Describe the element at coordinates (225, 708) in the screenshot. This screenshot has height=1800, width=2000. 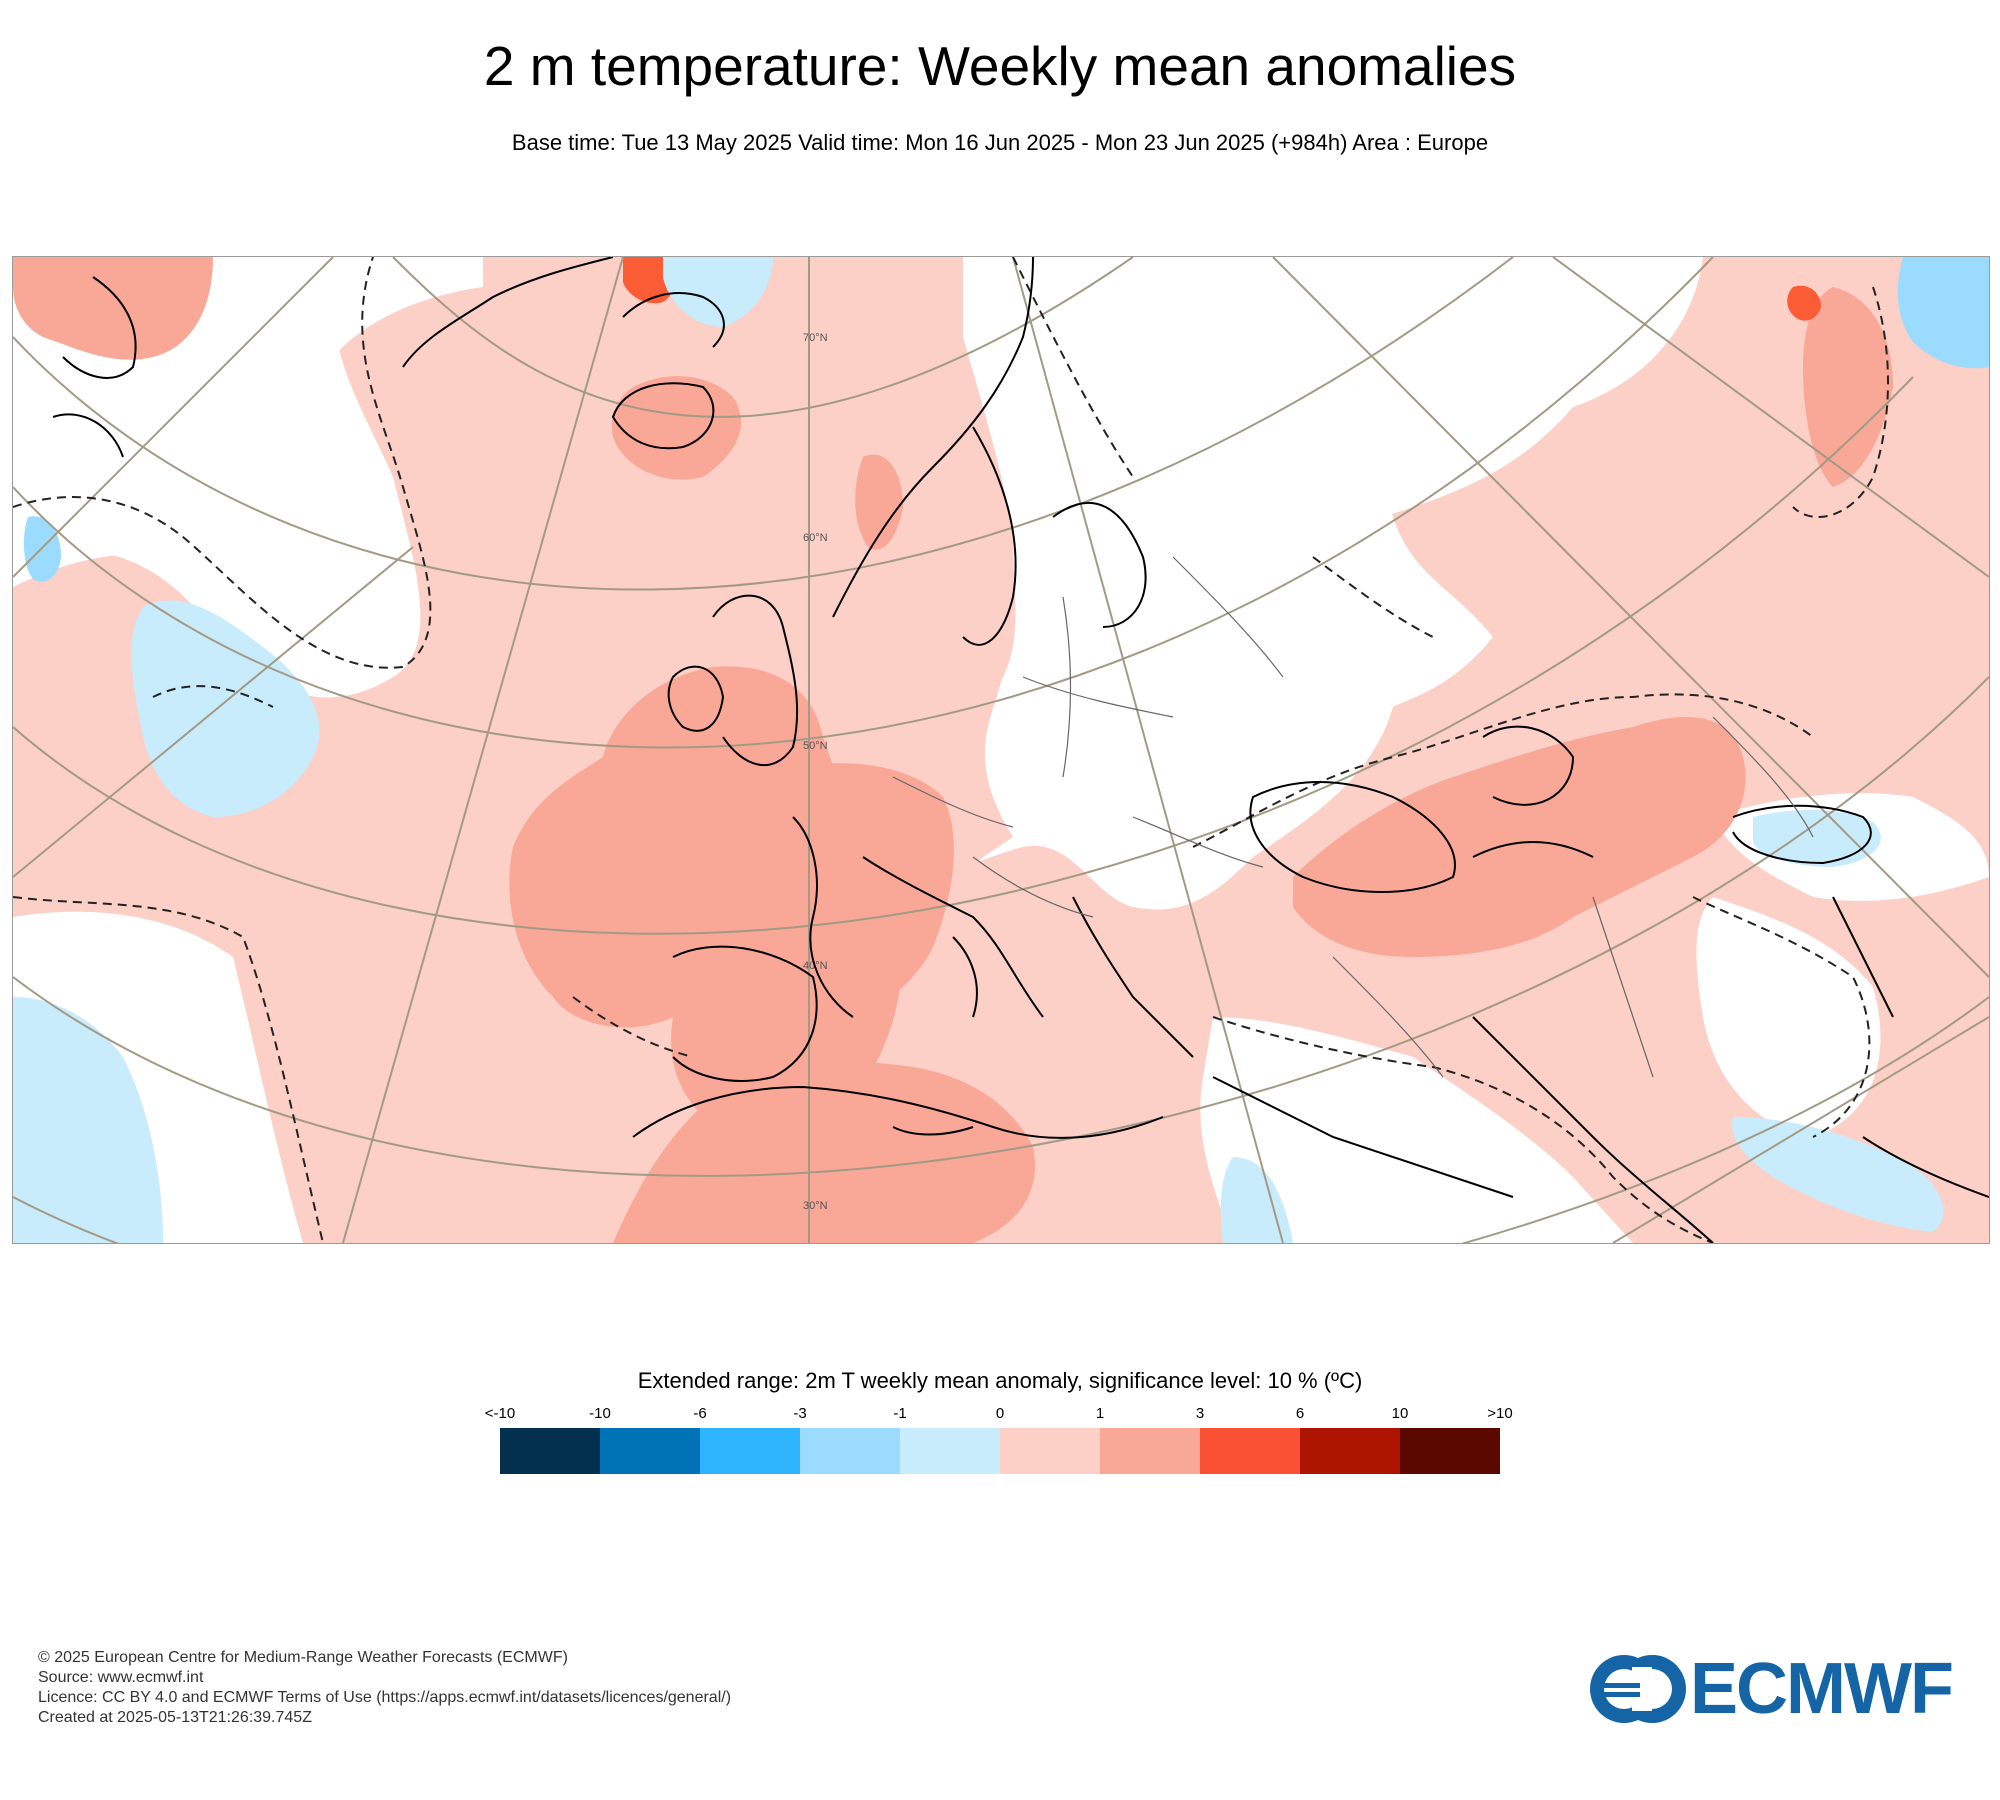
I see `cool-area-labrador-sea` at that location.